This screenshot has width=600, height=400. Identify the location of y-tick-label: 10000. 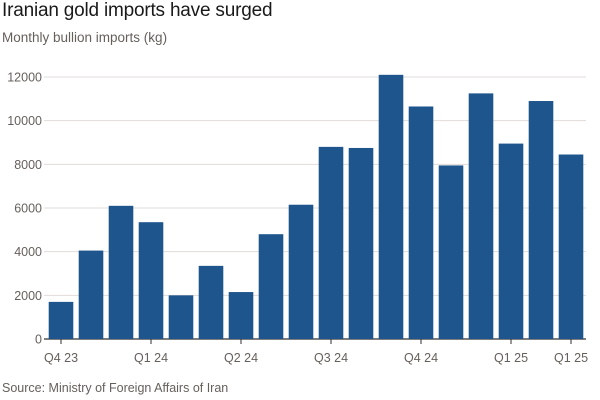
(24, 121).